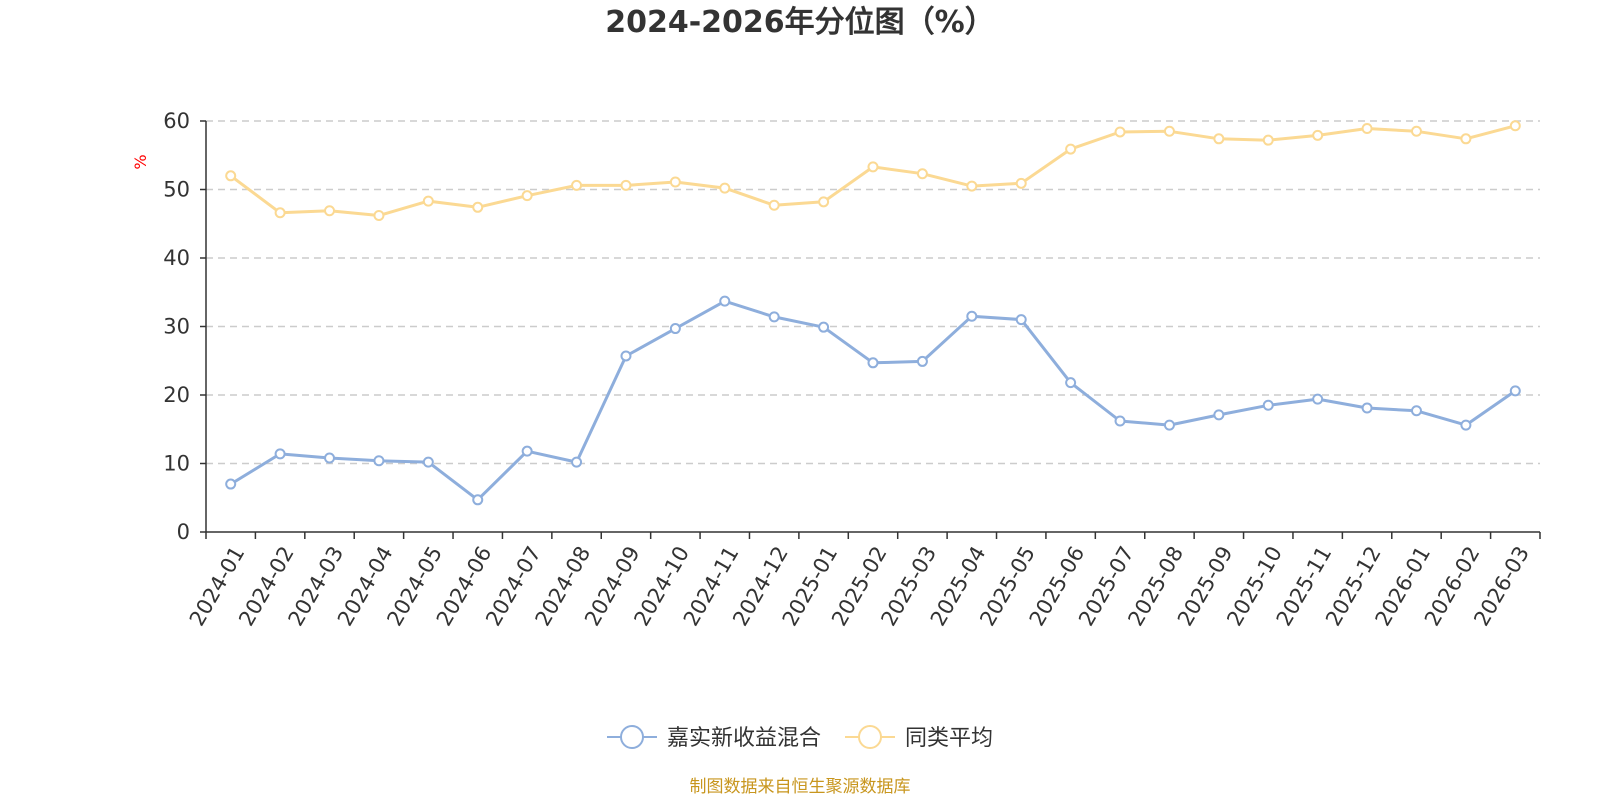 This screenshot has width=1600, height=800. What do you see at coordinates (176, 395) in the screenshot?
I see `y-tick-label: 20` at bounding box center [176, 395].